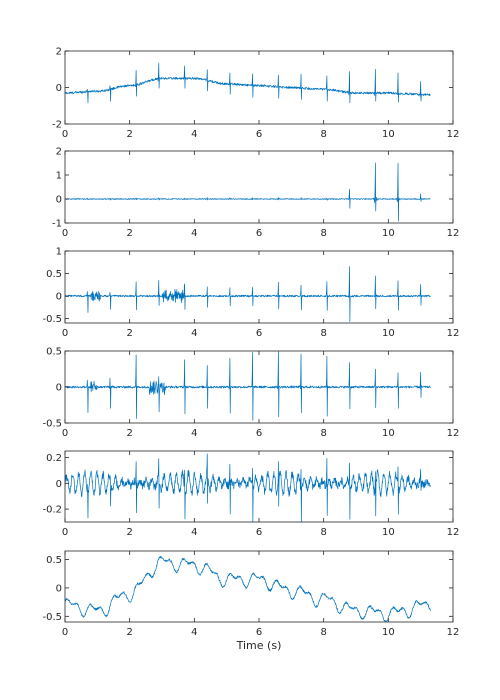  I want to click on subplot-4: 0 2 4 6 8 10 12-0.500.5, so click(250, 393).